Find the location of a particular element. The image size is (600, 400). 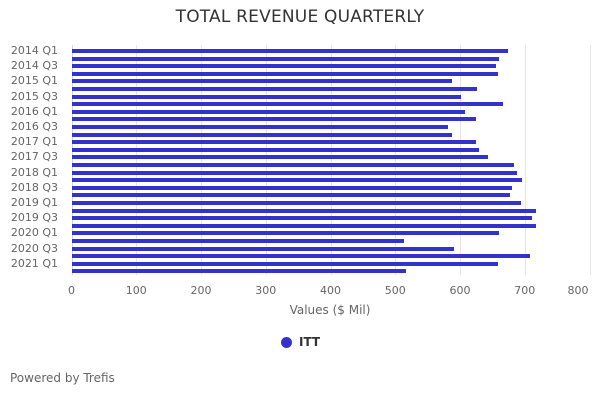

y-axis-label: 2015 Q1 is located at coordinates (34, 81).